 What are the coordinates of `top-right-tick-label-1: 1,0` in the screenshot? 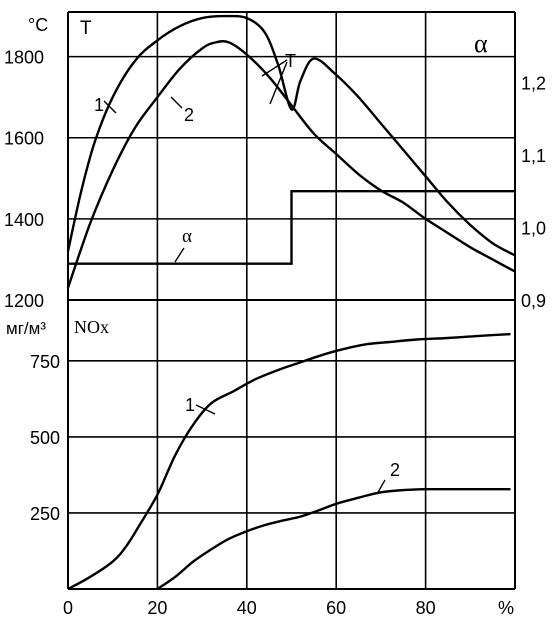 It's located at (533, 228).